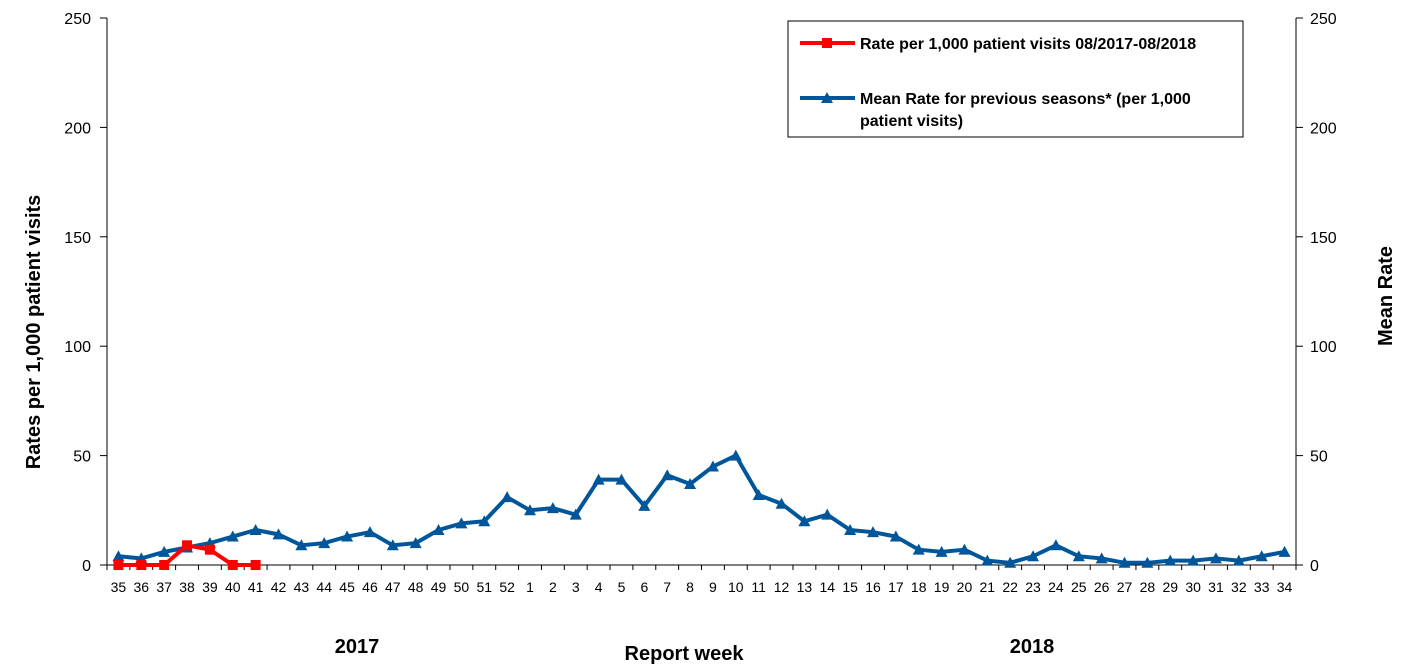  Describe the element at coordinates (34, 332) in the screenshot. I see `y-axis-title: Rates per 1,000 patient visits` at that location.